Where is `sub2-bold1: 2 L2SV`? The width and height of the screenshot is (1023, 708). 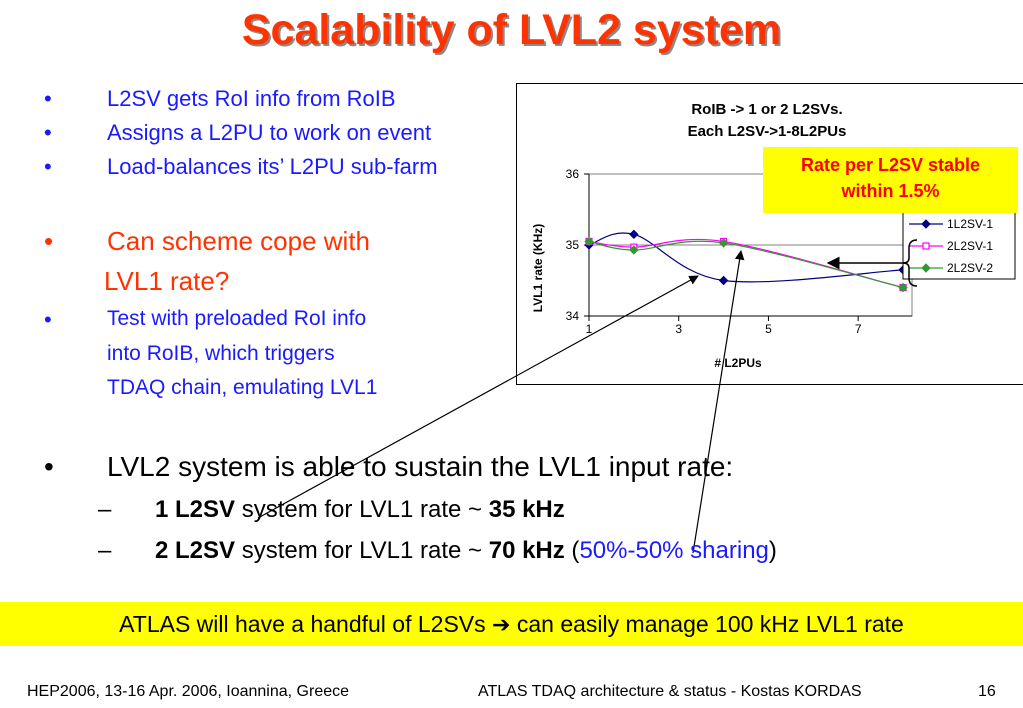
sub2-bold1: 2 L2SV is located at coordinates (195, 550).